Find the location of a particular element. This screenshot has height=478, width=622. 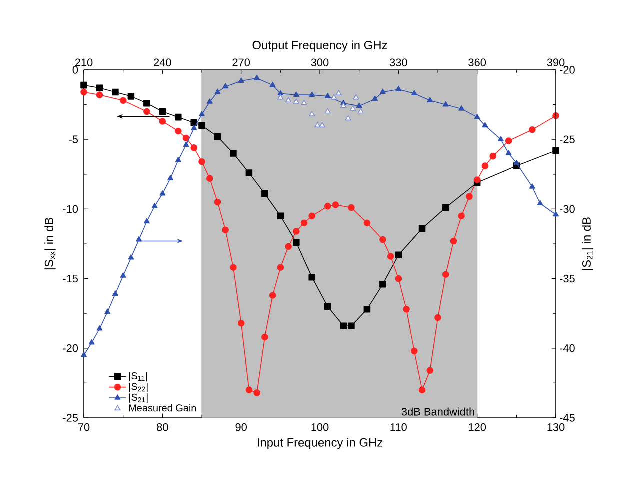

y-tick-label: -20 is located at coordinates (70, 348).